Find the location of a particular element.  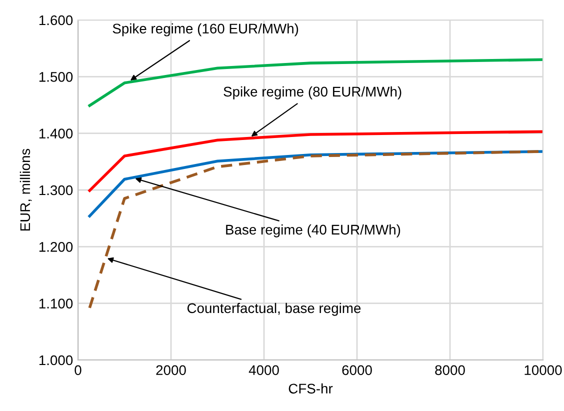

x-tick-label: 2000 is located at coordinates (171, 370).